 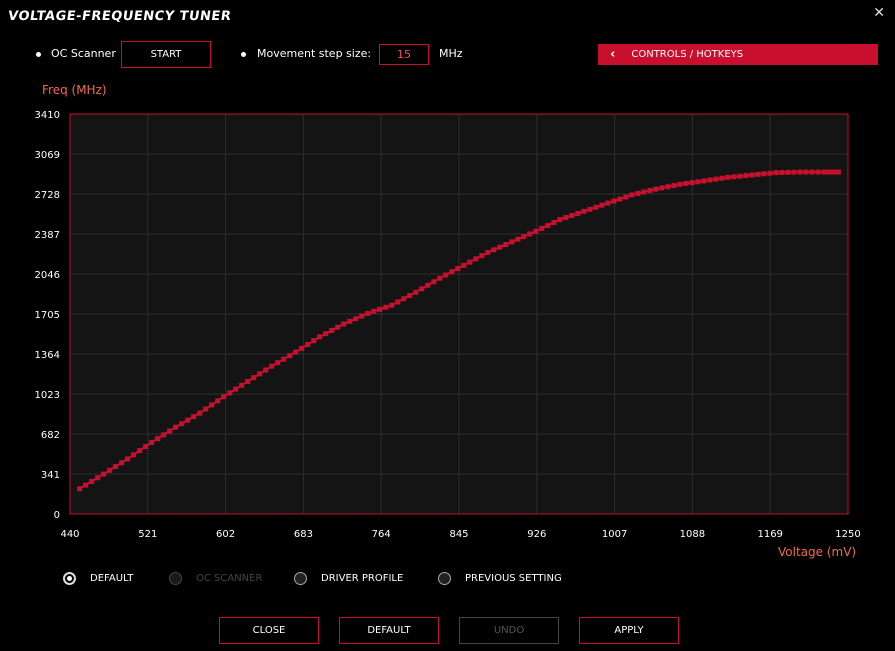 What do you see at coordinates (389, 630) in the screenshot?
I see `default-button: DEFAULT` at bounding box center [389, 630].